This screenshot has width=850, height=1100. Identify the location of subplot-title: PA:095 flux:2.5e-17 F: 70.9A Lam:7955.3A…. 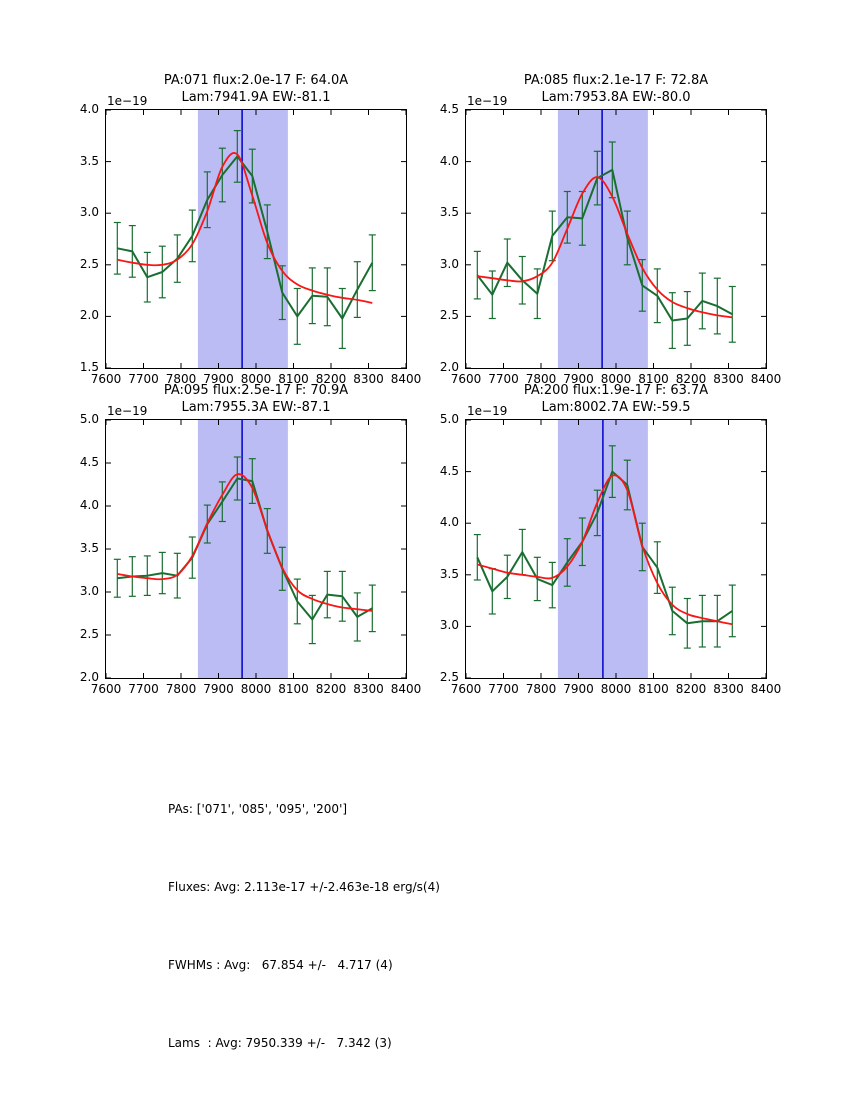
(256, 399).